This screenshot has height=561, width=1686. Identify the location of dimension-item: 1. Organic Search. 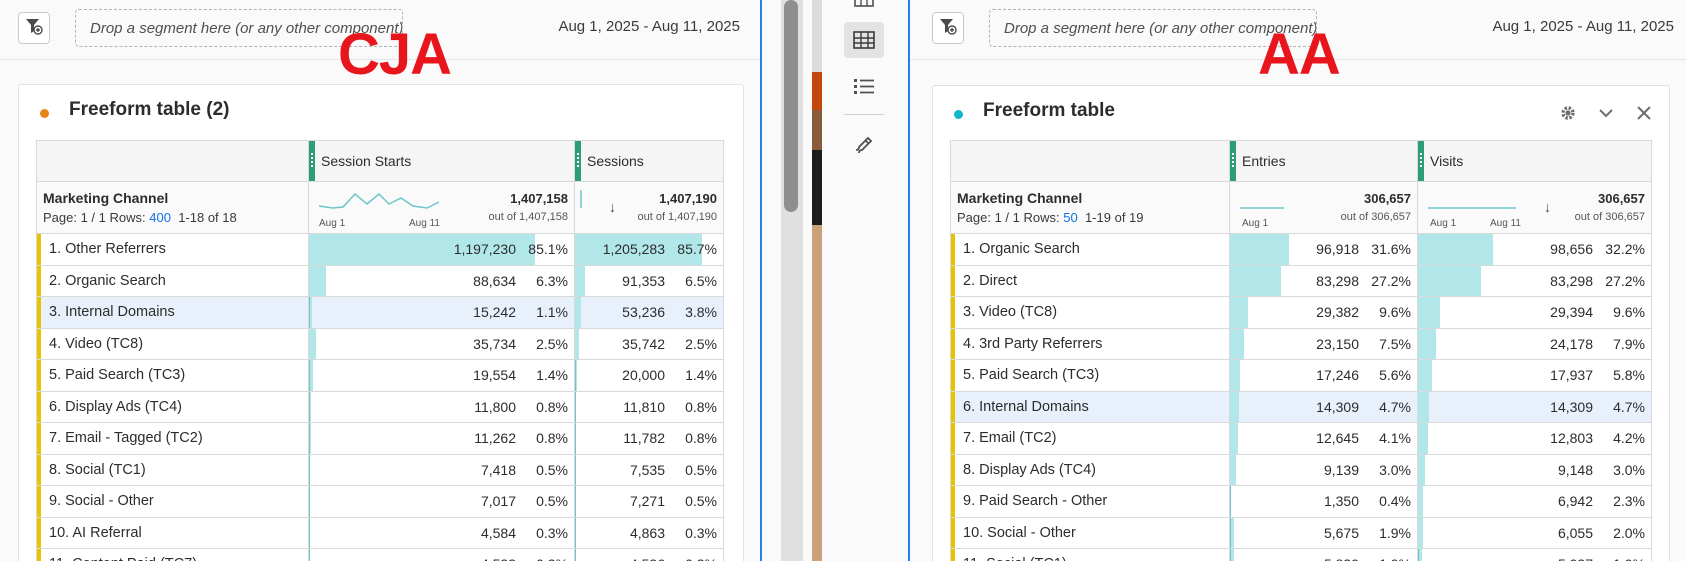
(1090, 249).